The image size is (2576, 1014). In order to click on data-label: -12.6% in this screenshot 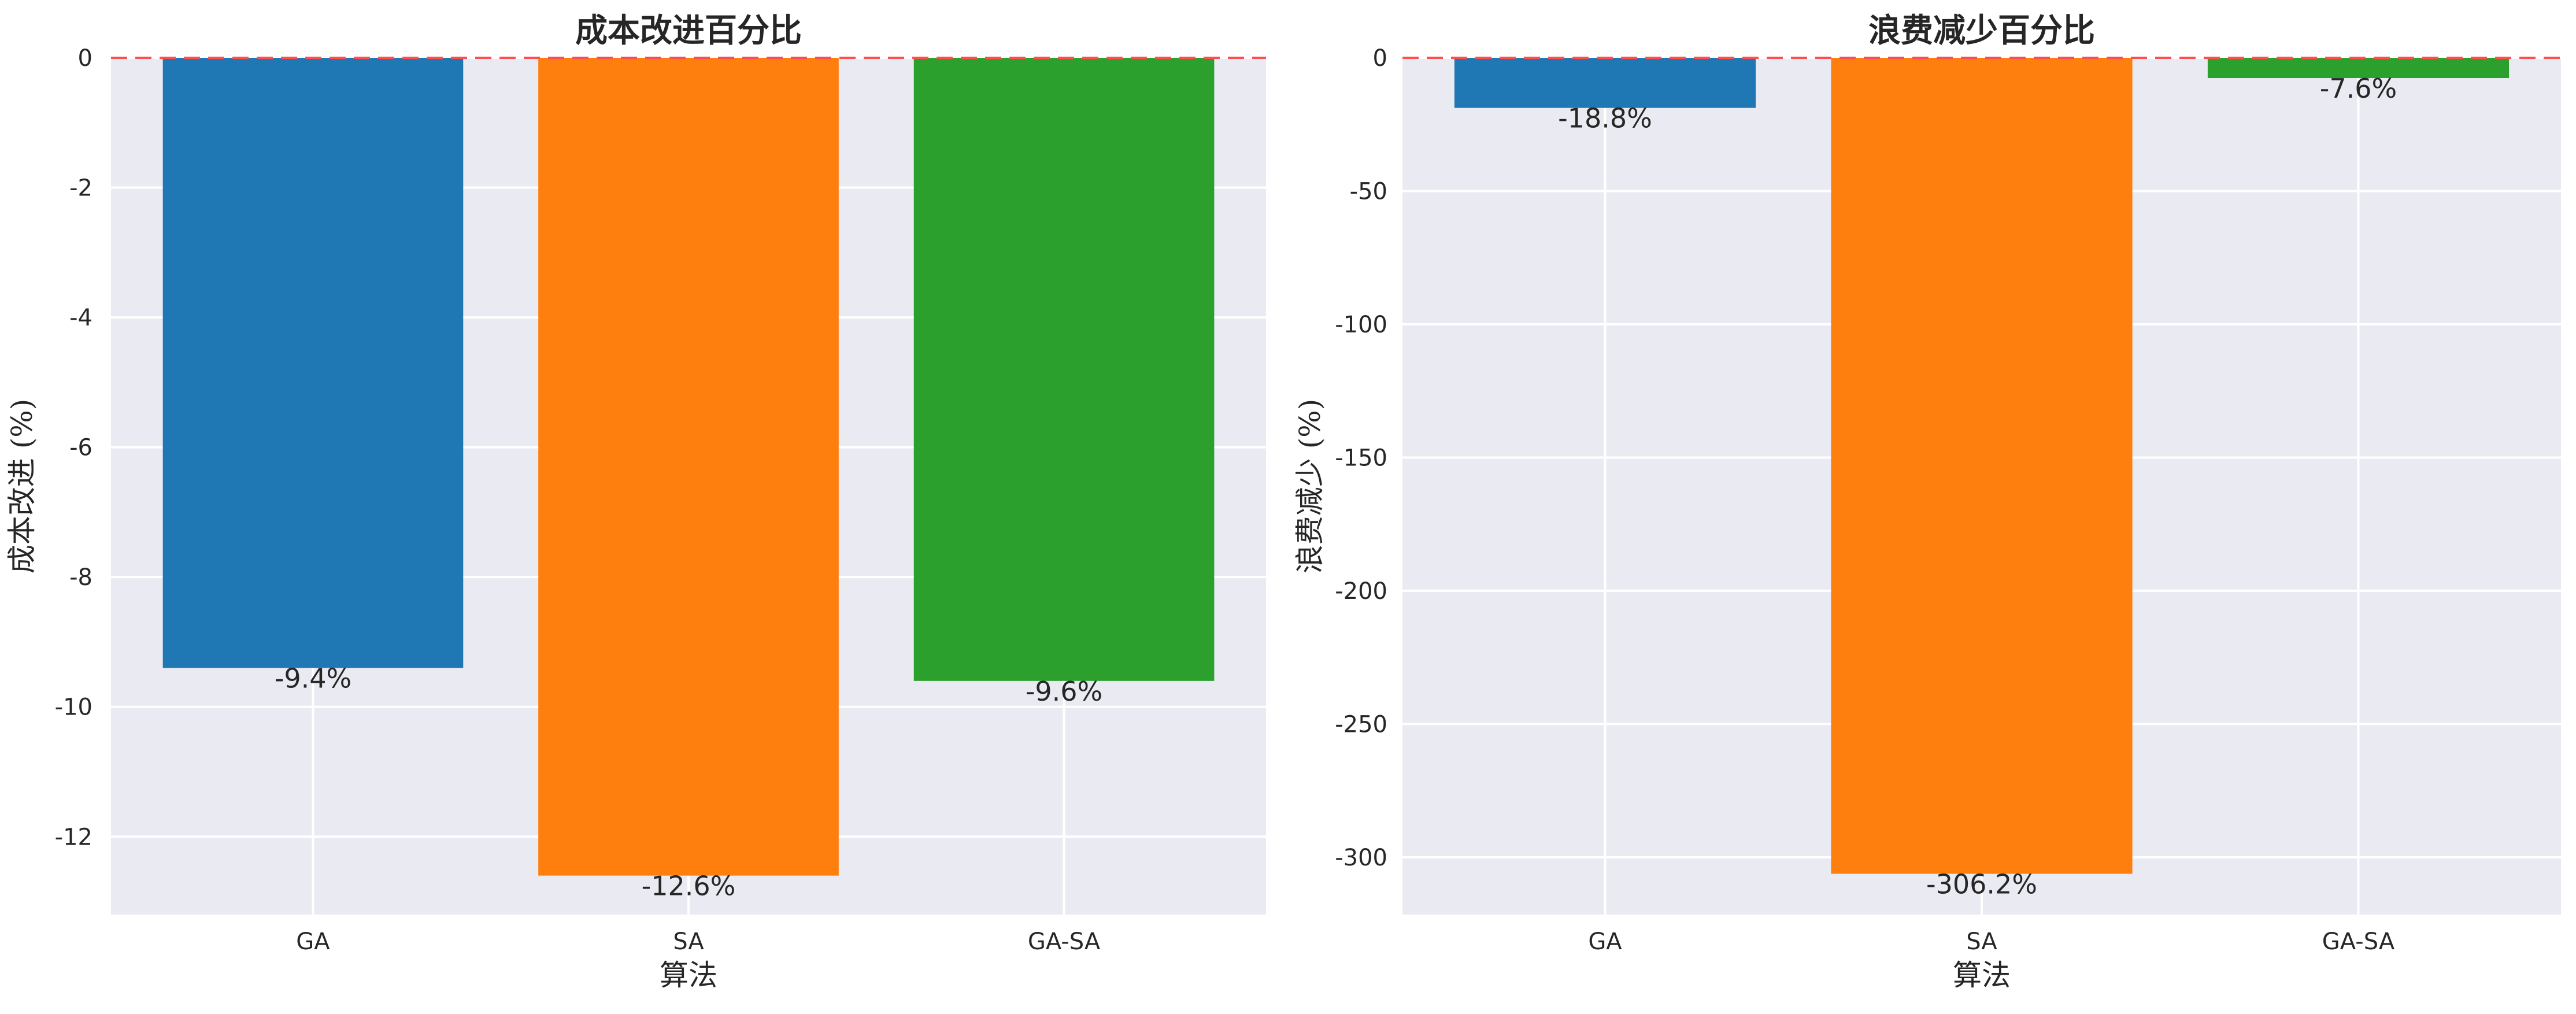, I will do `click(689, 886)`.